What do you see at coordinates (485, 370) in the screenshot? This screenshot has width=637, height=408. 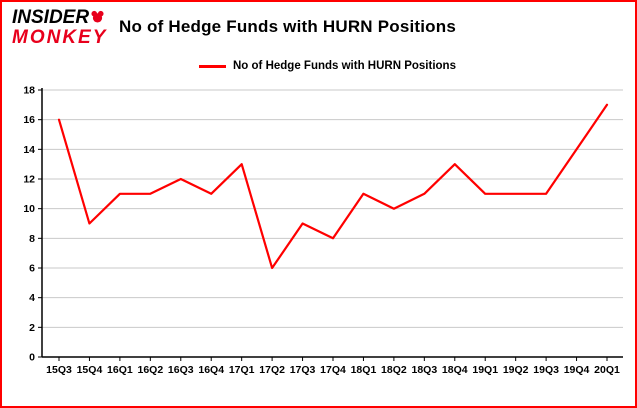 I see `x-tick-label: 19Q1` at bounding box center [485, 370].